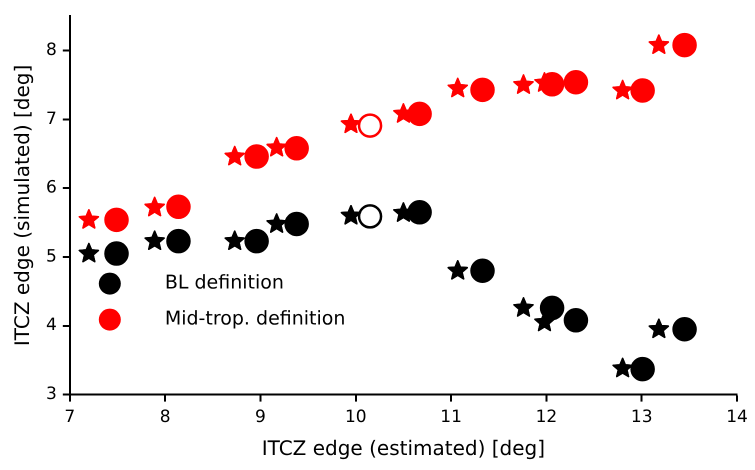 This screenshot has height=470, width=755. I want to click on legend-label: Mid-trop. definition, so click(255, 319).